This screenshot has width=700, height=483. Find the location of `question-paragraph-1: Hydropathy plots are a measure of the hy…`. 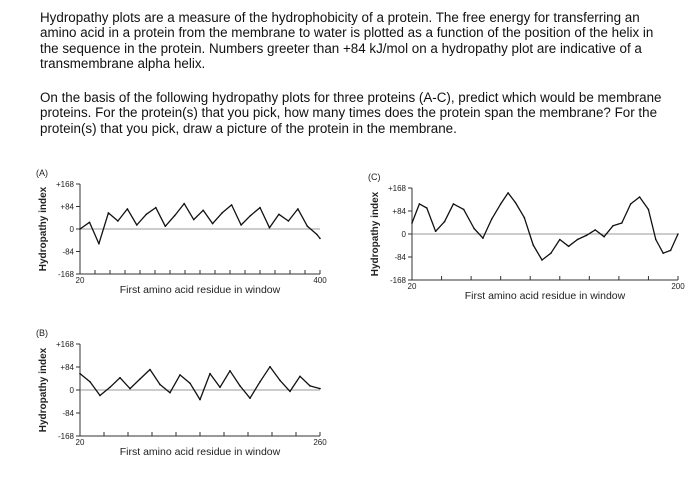

question-paragraph-1: Hydropathy plots are a measure of the hy… is located at coordinates (347, 40).